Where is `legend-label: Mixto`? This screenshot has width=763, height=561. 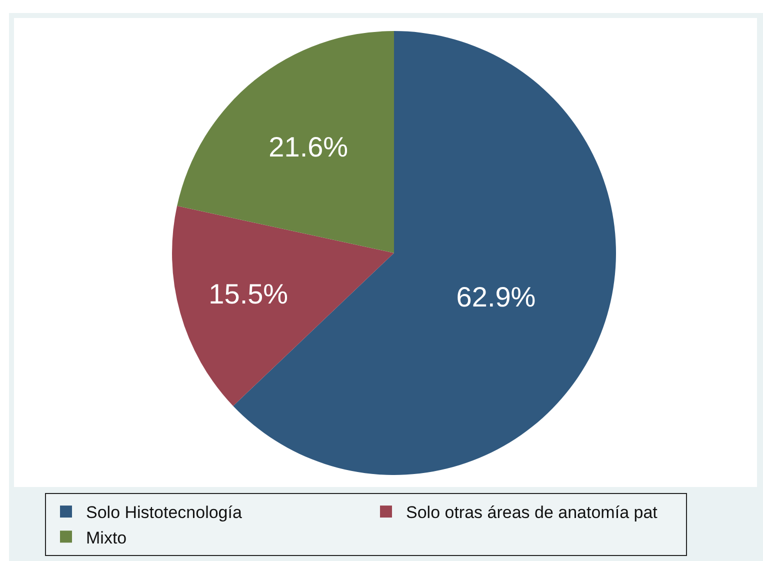 legend-label: Mixto is located at coordinates (106, 538).